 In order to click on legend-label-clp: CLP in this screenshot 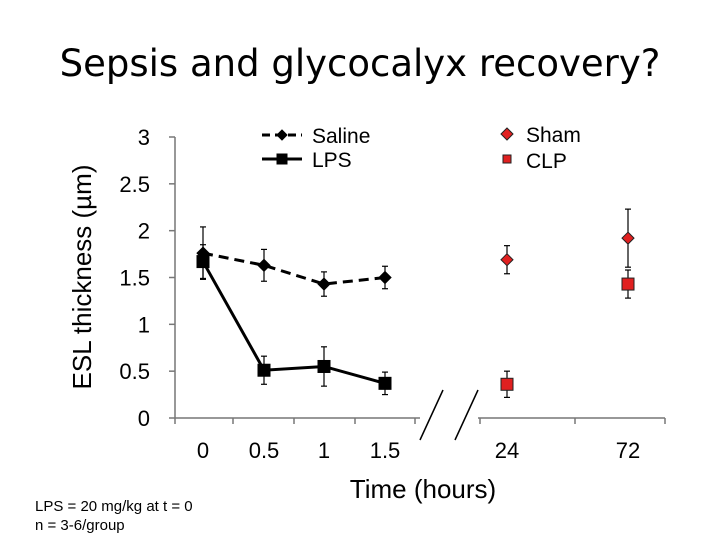, I will do `click(546, 161)`.